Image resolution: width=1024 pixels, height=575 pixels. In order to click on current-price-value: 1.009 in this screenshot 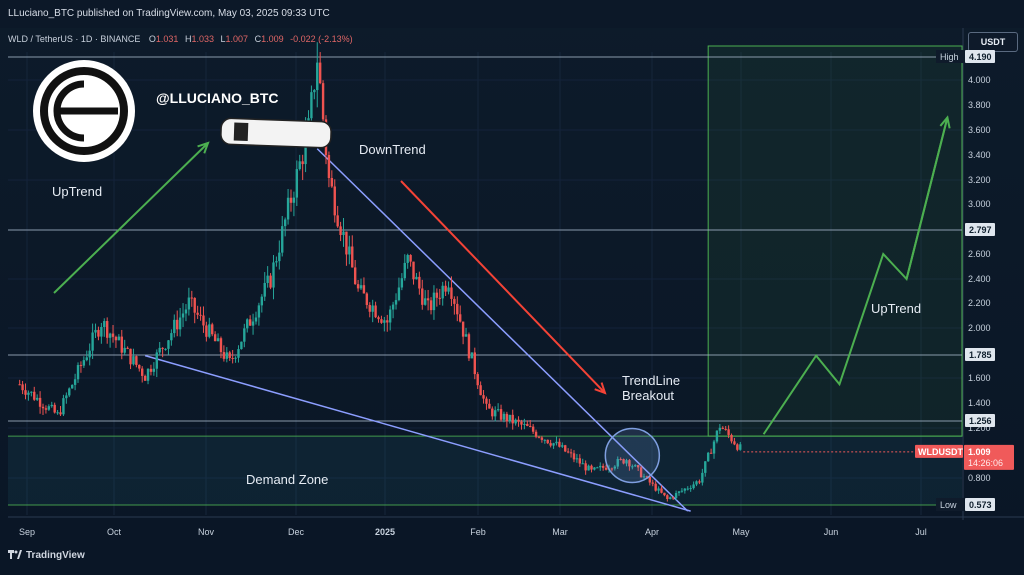, I will do `click(979, 452)`.